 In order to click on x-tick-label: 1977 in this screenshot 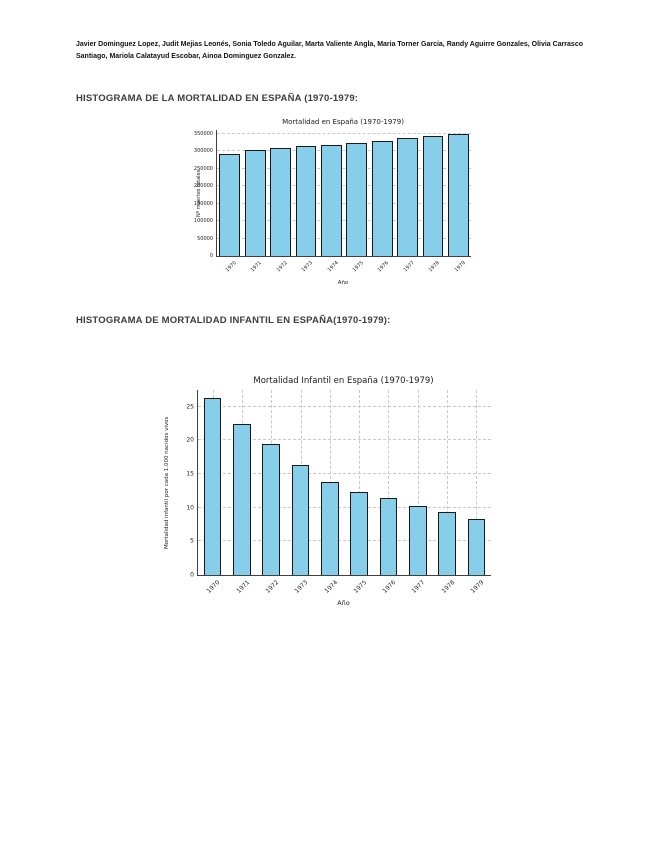, I will do `click(418, 587)`.